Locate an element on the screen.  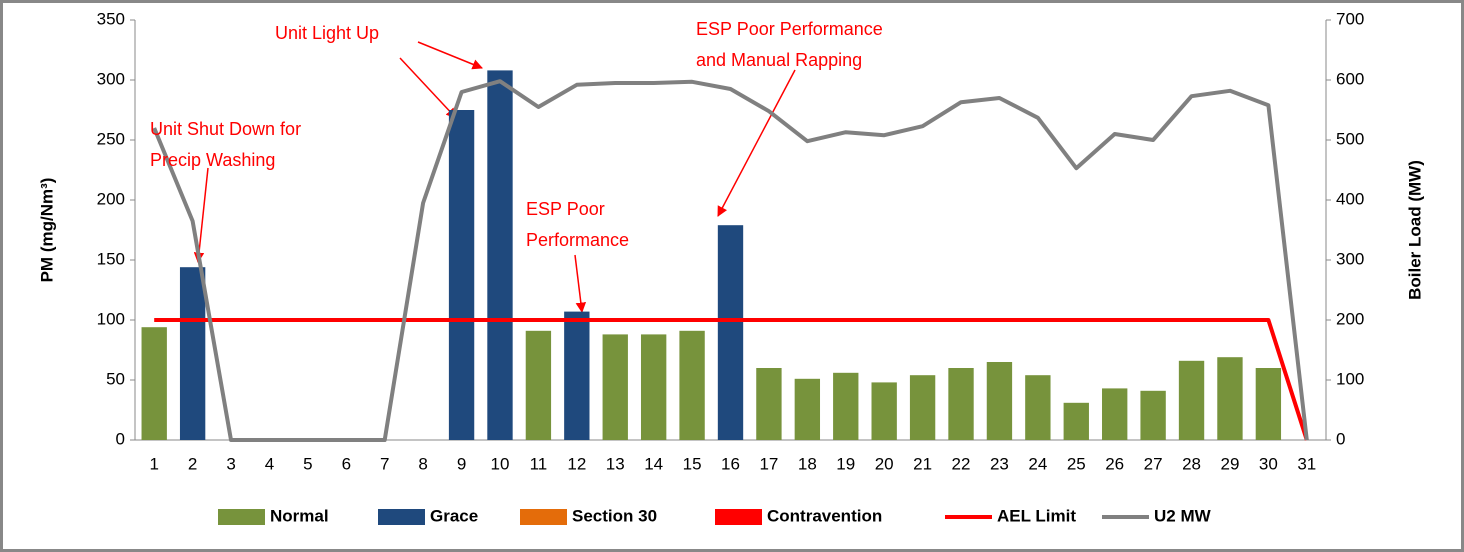
annotation: Unit Shut Down for is located at coordinates (225, 129).